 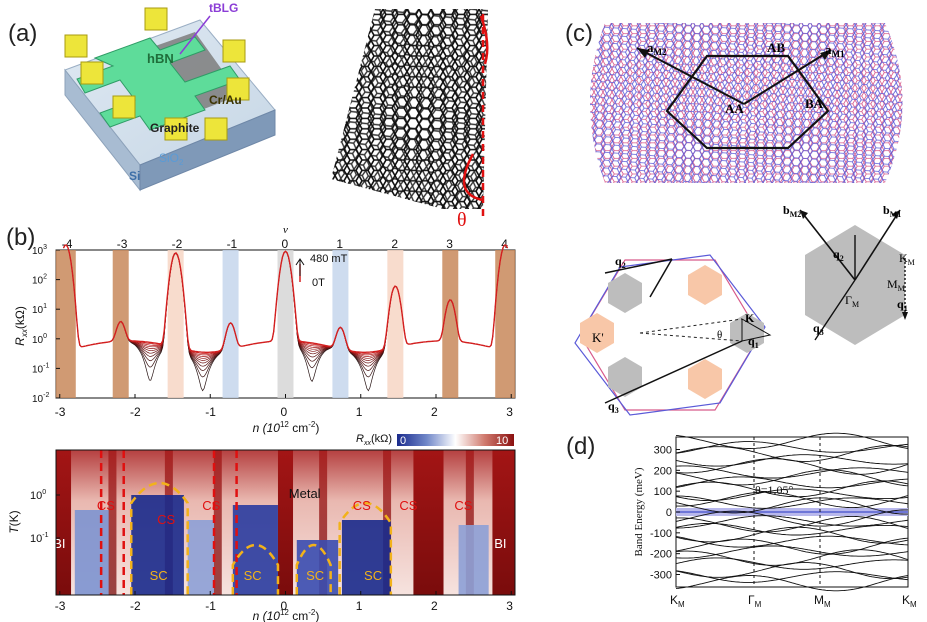 I want to click on moire-bz: bM2 bM1 q2 q1 q3 KM MM ΓM, so click(x=849, y=274).